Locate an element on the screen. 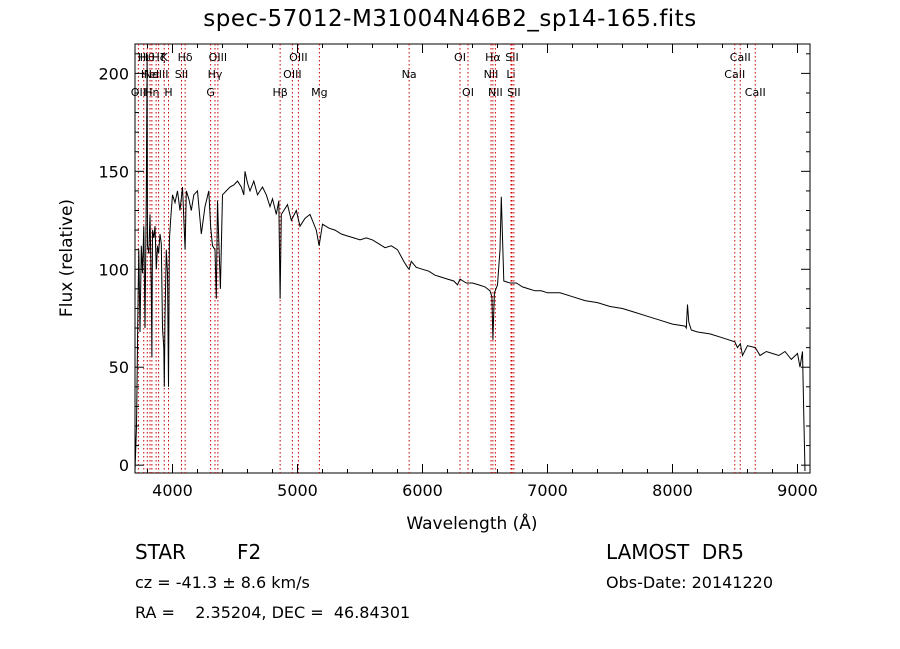  x-tick-label: 5000 is located at coordinates (297, 490).